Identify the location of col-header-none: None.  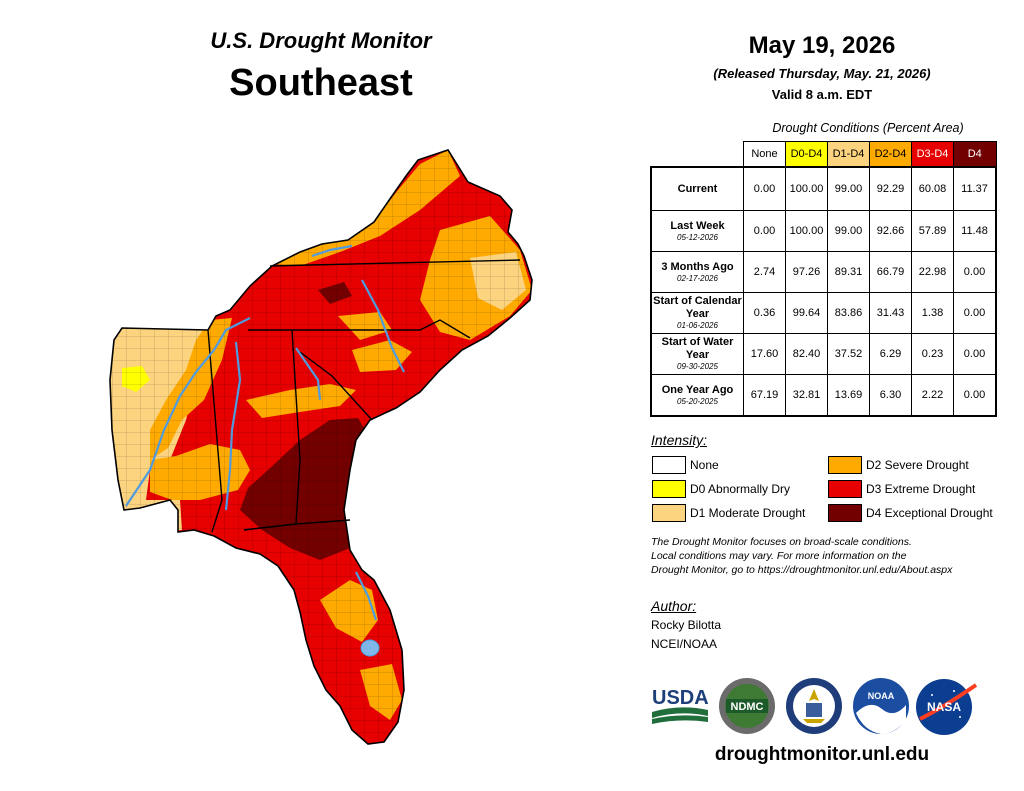
(764, 154).